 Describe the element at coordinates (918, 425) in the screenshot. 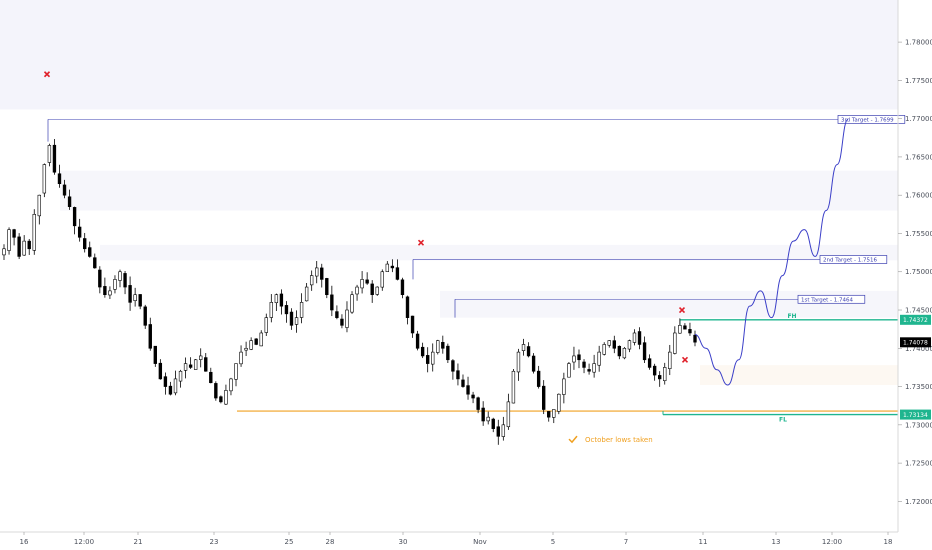

I see `y-tick-label: 1.73000` at that location.